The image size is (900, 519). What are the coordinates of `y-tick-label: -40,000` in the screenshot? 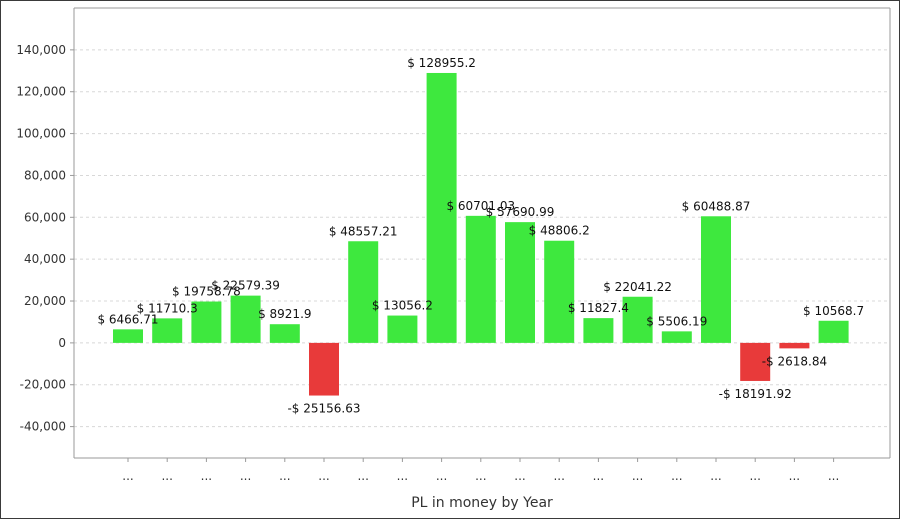 It's located at (43, 427).